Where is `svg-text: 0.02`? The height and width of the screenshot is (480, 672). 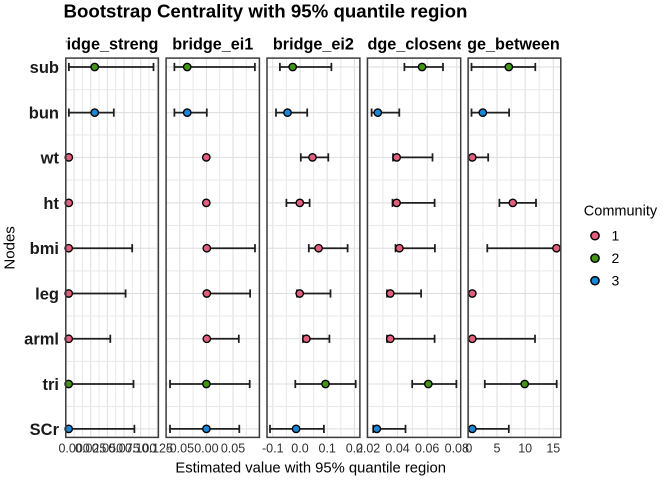
svg-text: 0.02 is located at coordinates (368, 449).